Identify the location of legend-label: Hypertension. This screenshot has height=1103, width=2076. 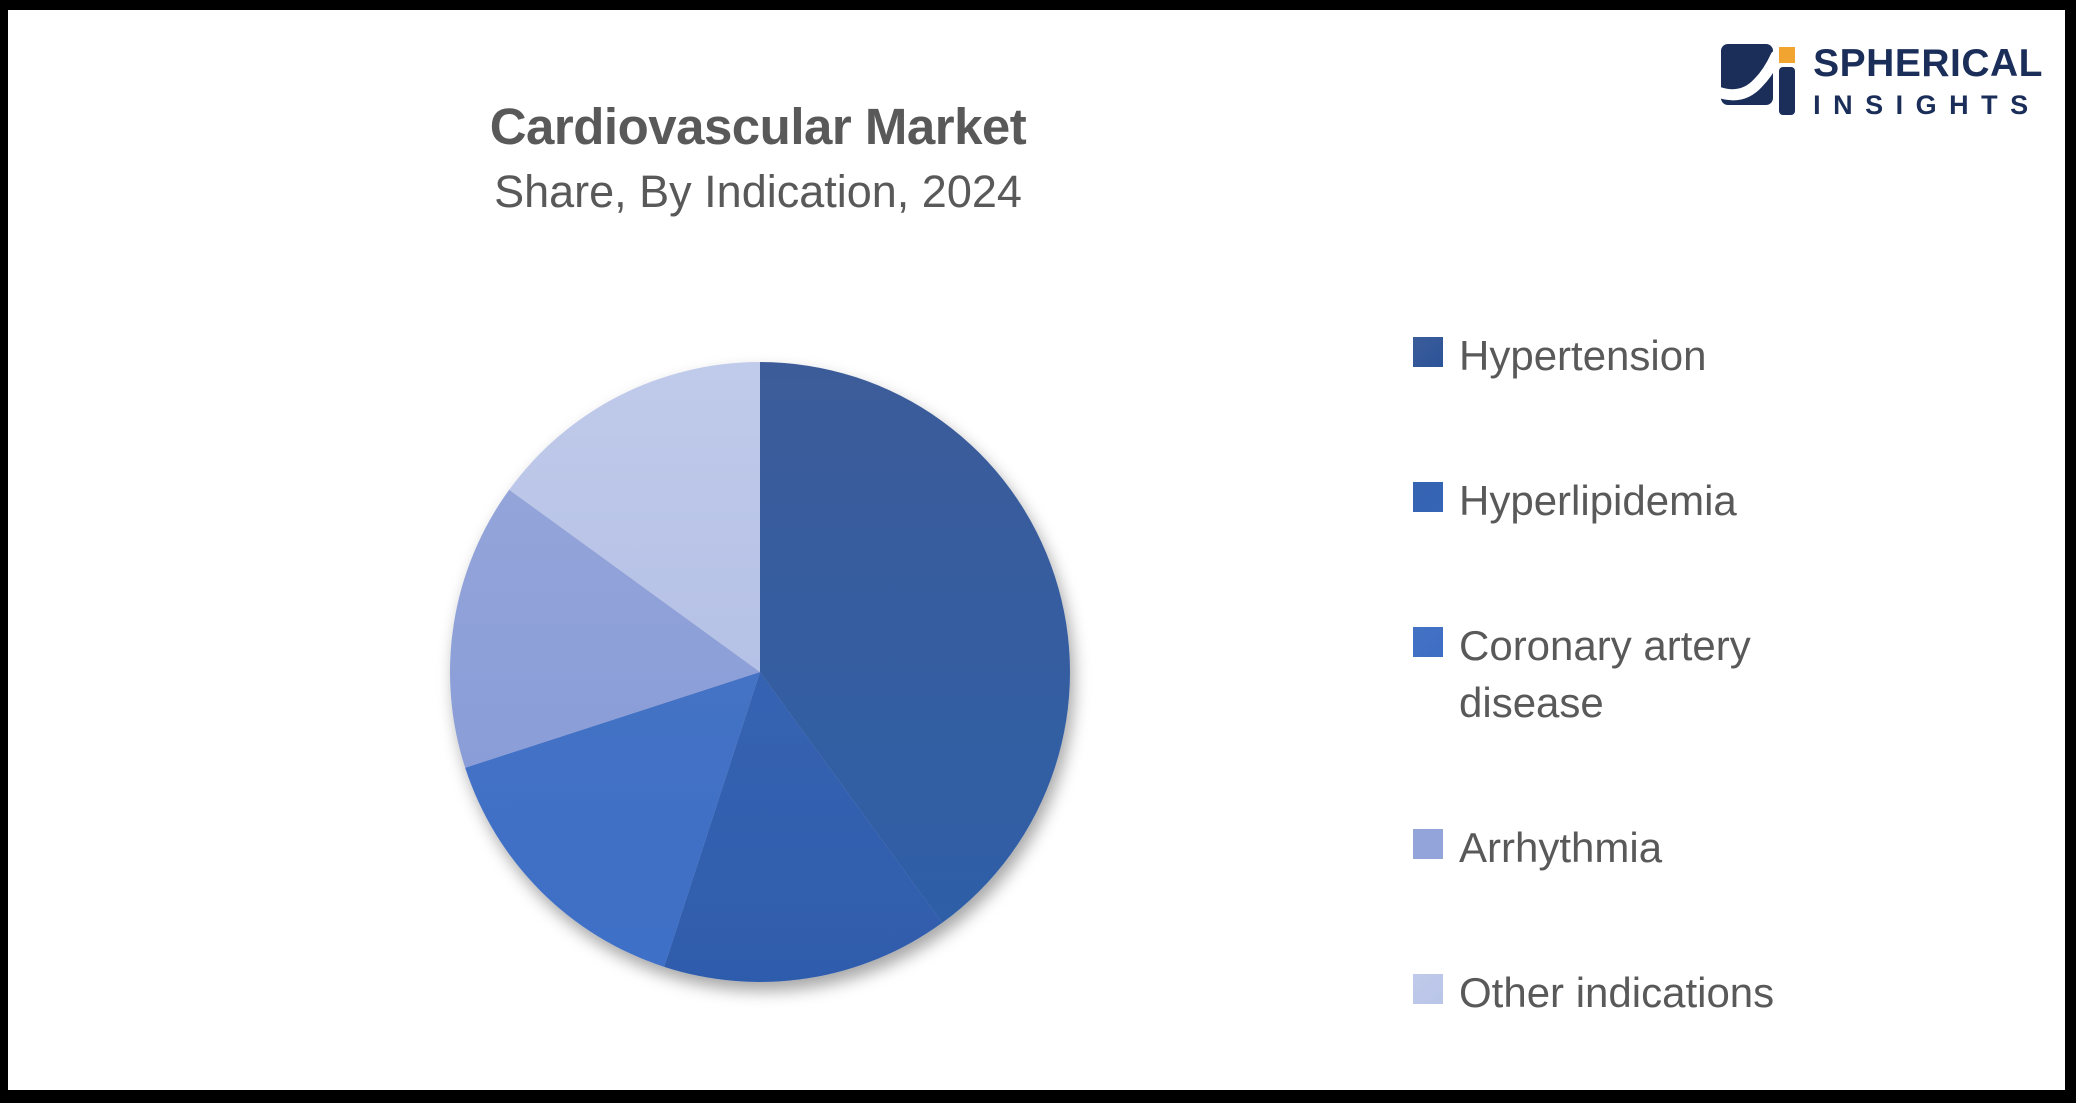
(1583, 355).